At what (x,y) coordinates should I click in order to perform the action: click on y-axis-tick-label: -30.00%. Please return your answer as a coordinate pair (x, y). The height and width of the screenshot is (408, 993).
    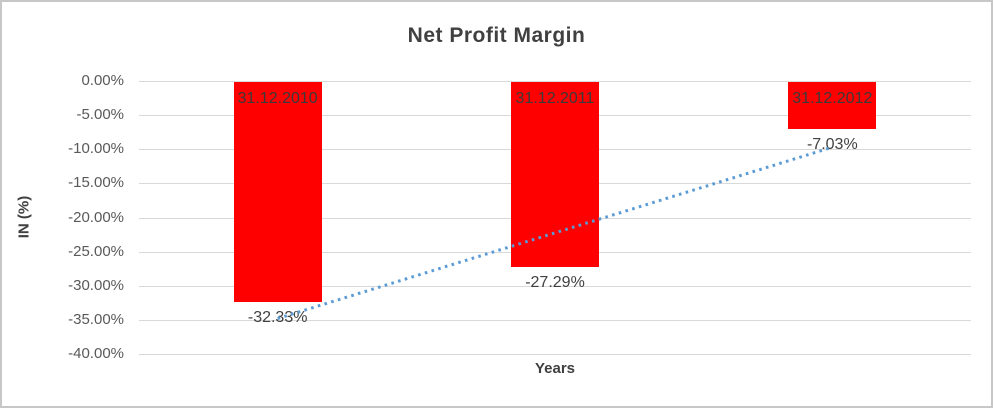
    Looking at the image, I should click on (96, 285).